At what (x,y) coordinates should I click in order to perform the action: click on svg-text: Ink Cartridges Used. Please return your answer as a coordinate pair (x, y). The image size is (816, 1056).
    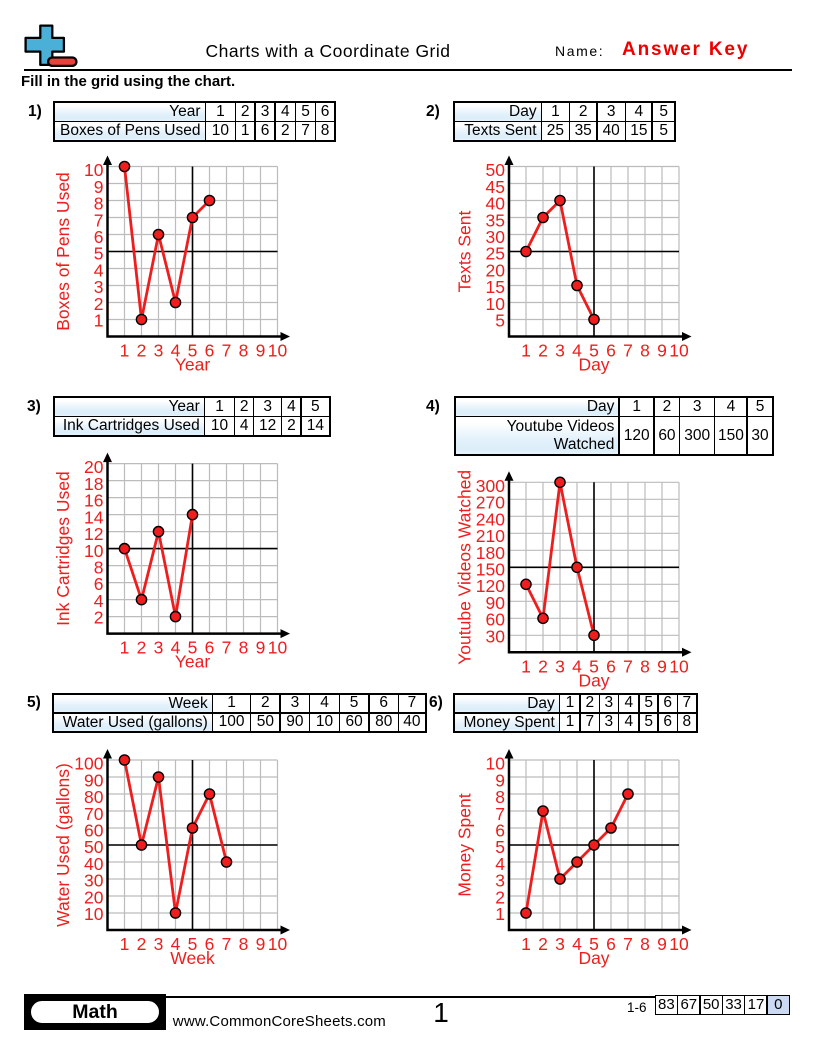
    Looking at the image, I should click on (63, 548).